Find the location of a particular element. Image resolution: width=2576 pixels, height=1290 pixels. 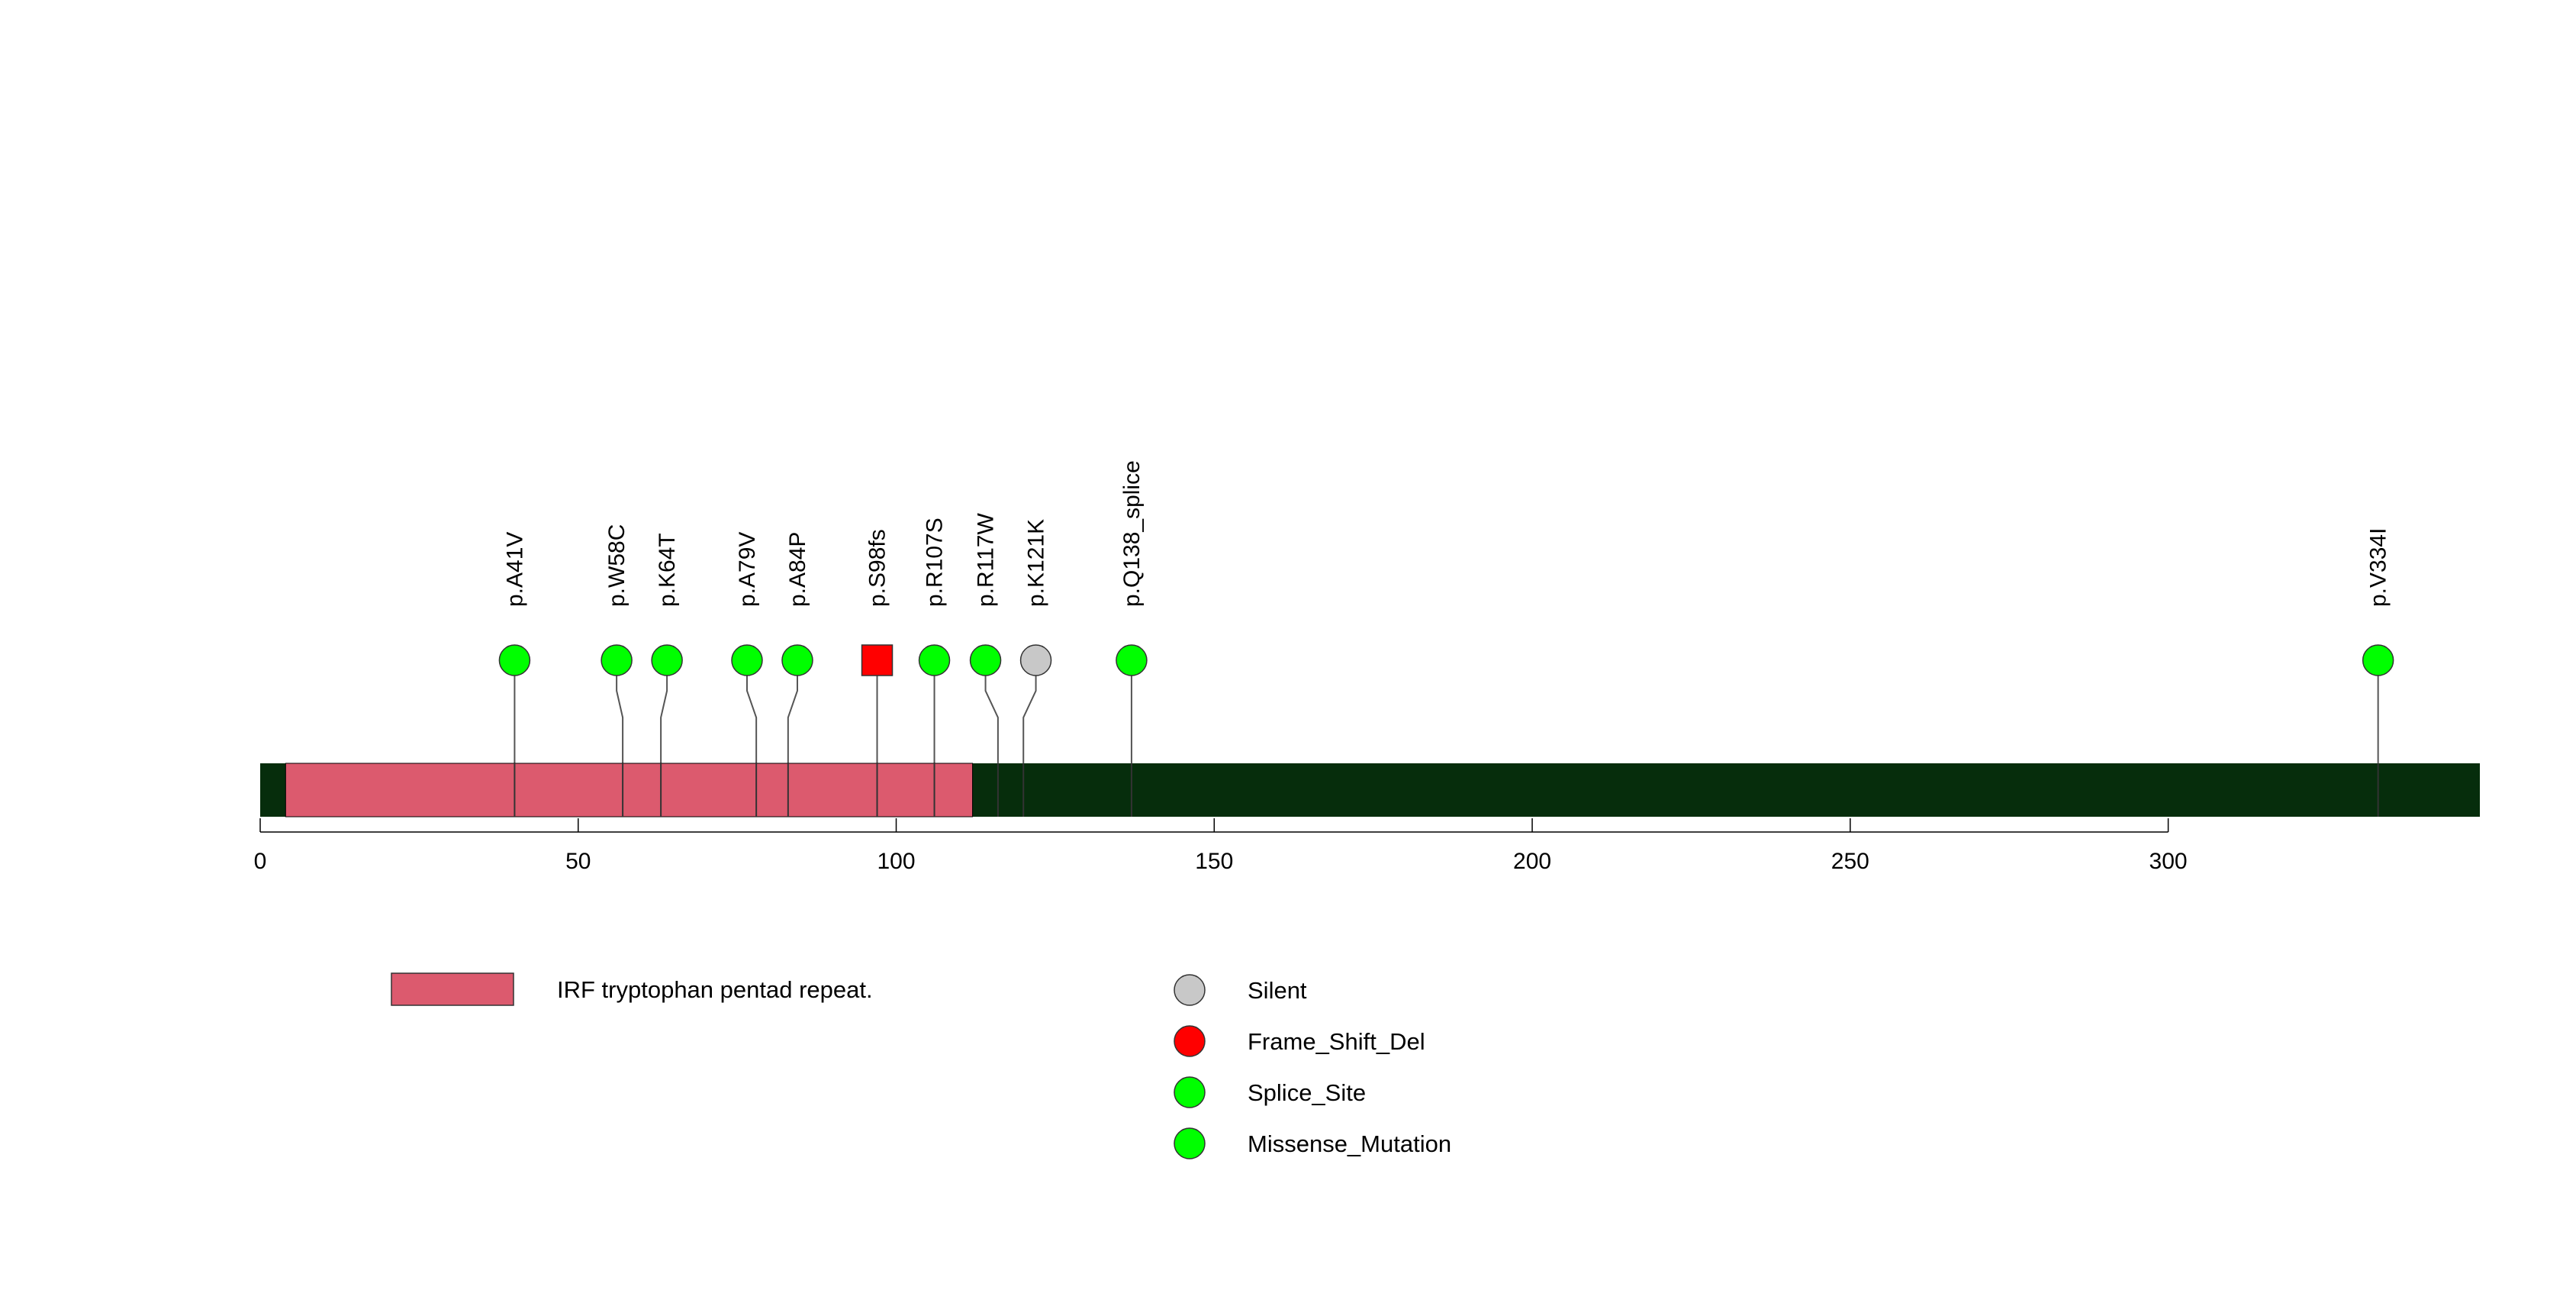

mutation-label-1: p.W58C is located at coordinates (617, 565).